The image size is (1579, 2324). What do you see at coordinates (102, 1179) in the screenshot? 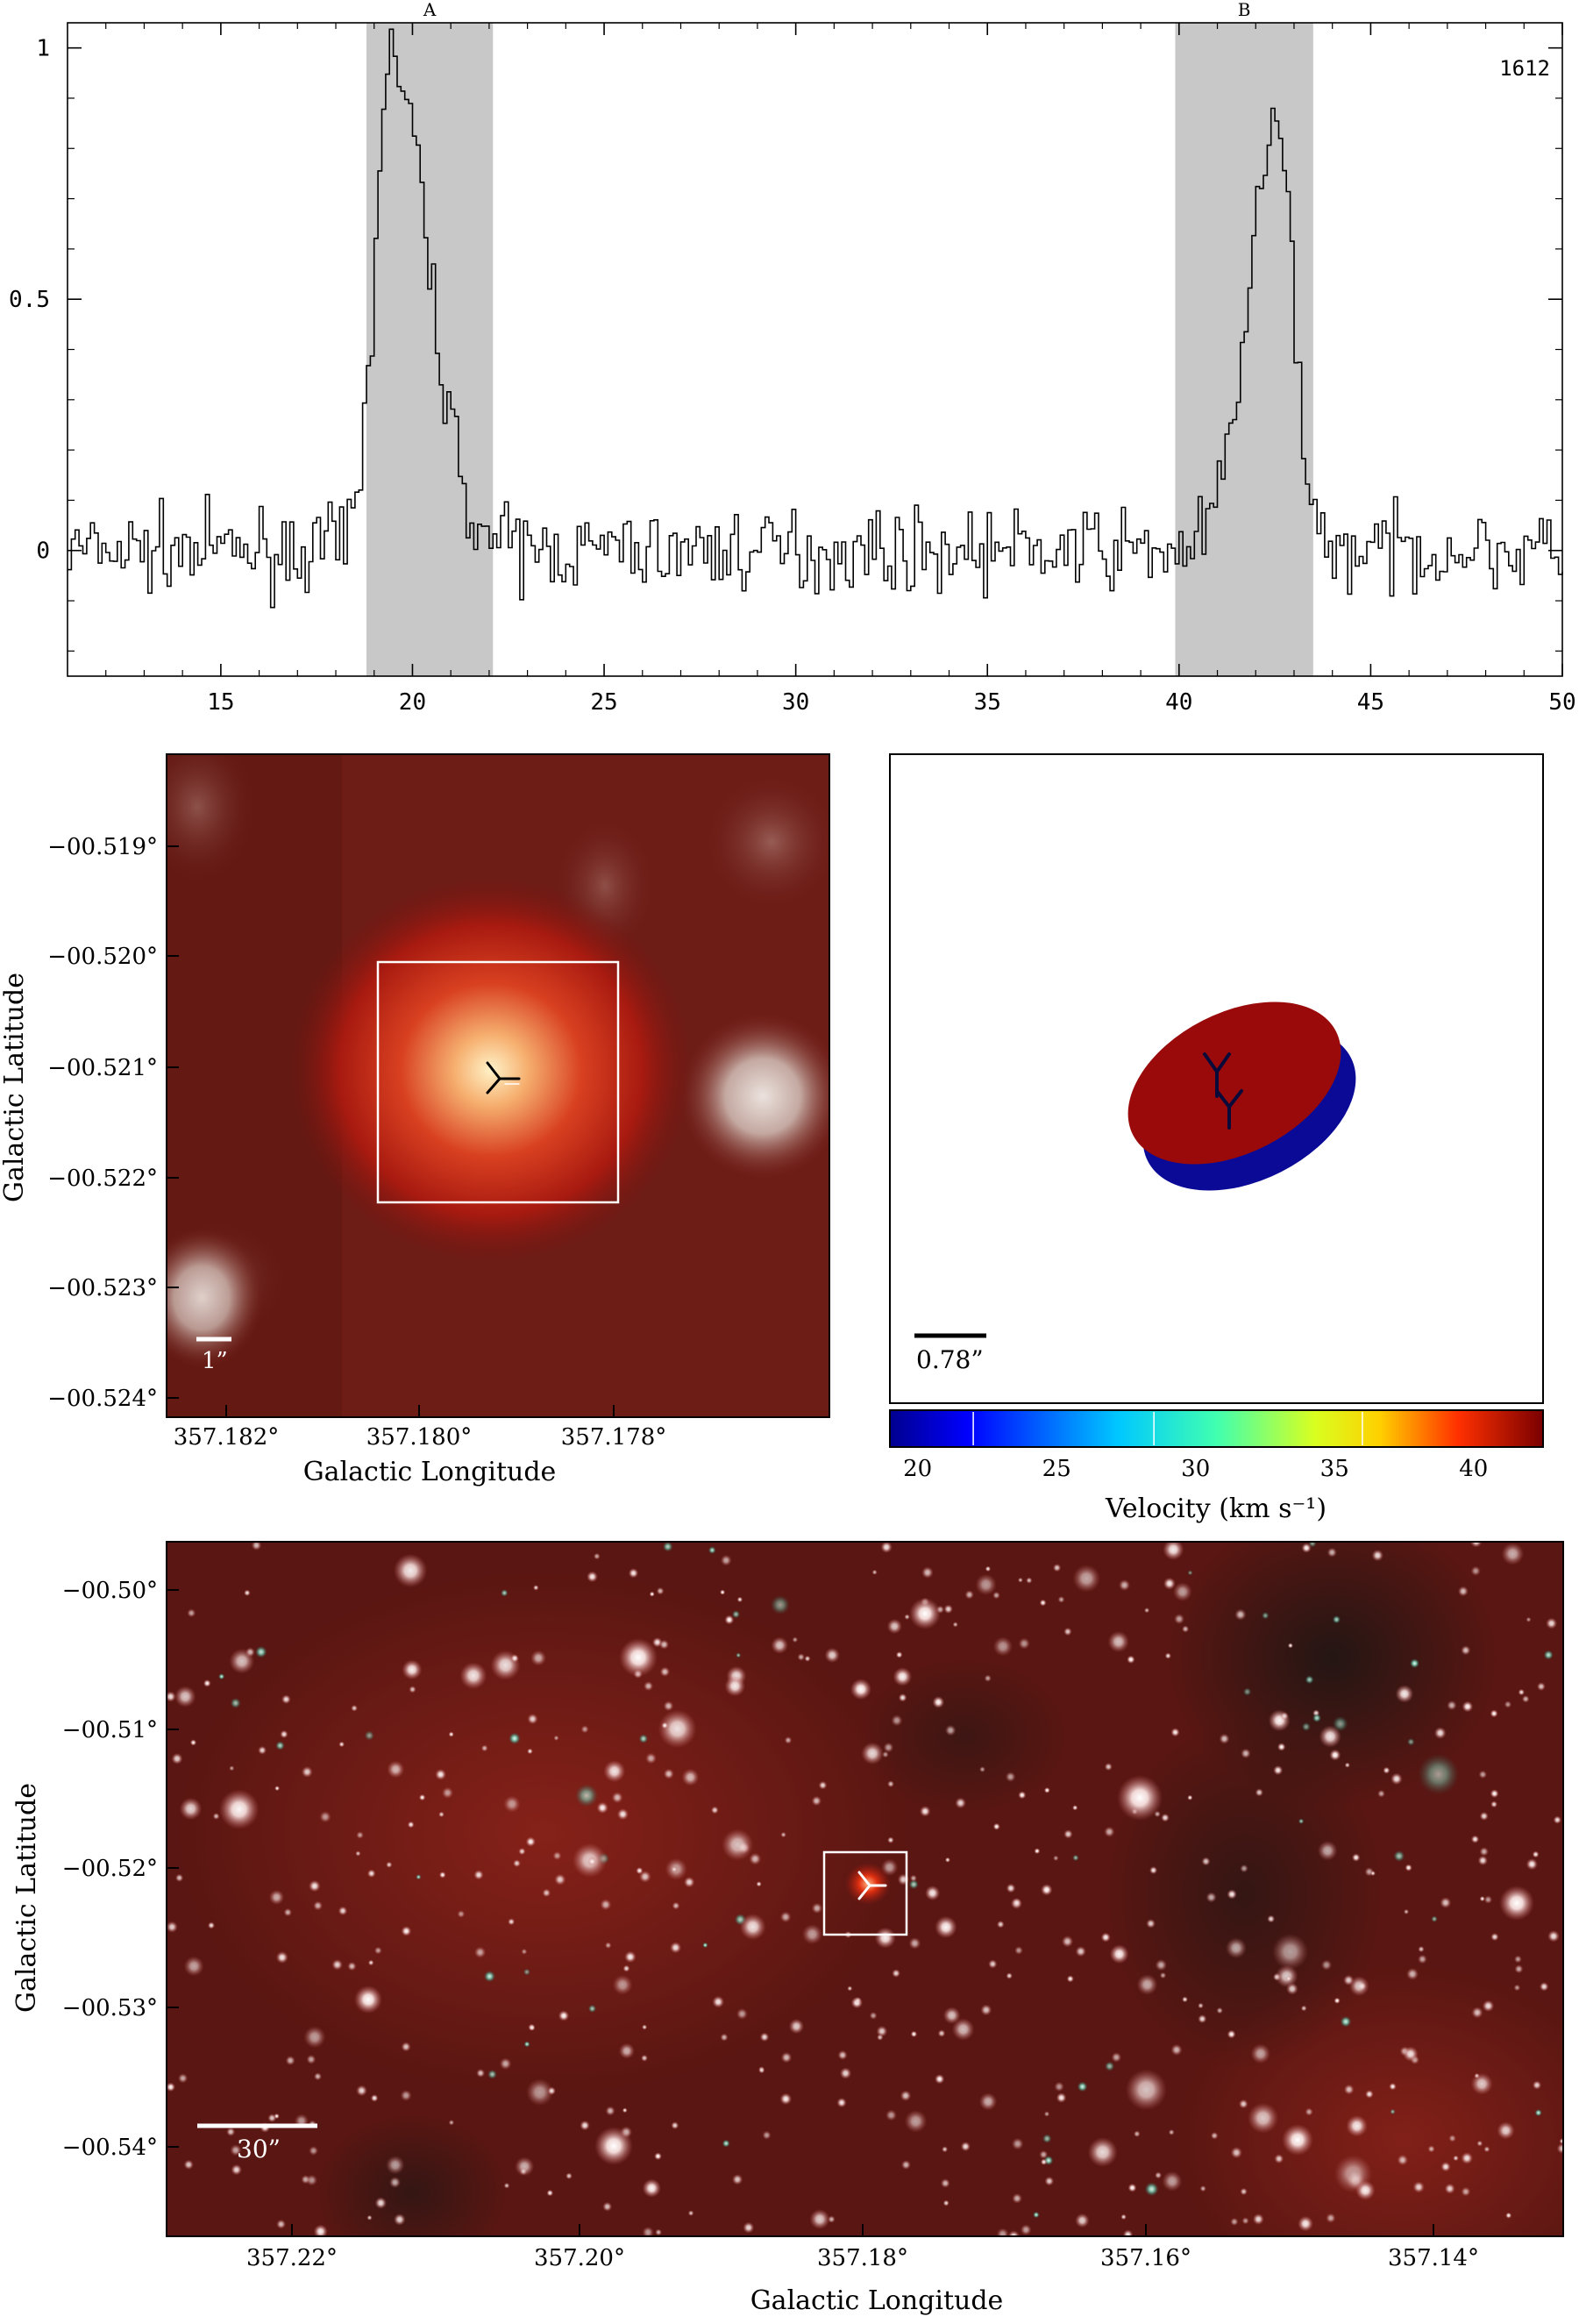
I see `y-tick-label: −00.522°` at bounding box center [102, 1179].